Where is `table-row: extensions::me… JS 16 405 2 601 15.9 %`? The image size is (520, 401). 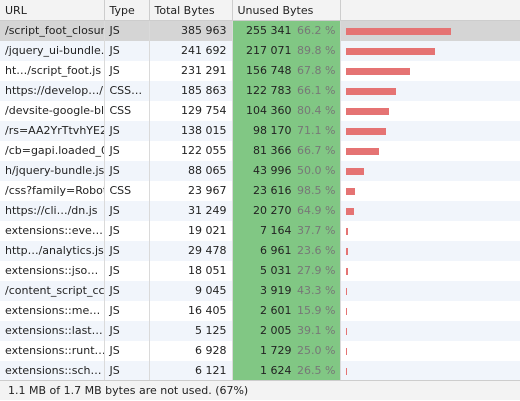
table-row: extensions::me… JS 16 405 2 601 15.9 % is located at coordinates (260, 311).